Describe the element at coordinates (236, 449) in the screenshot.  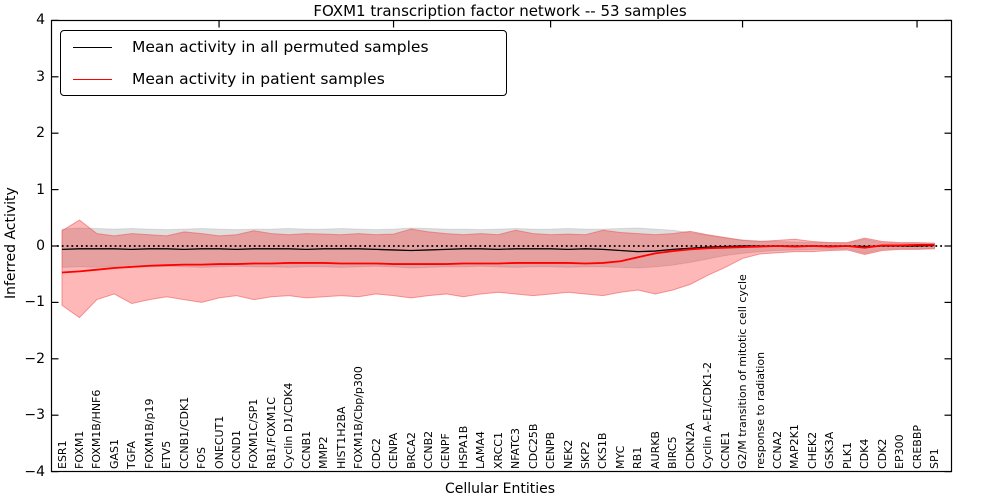
I see `x-tick-label: CCND1` at that location.